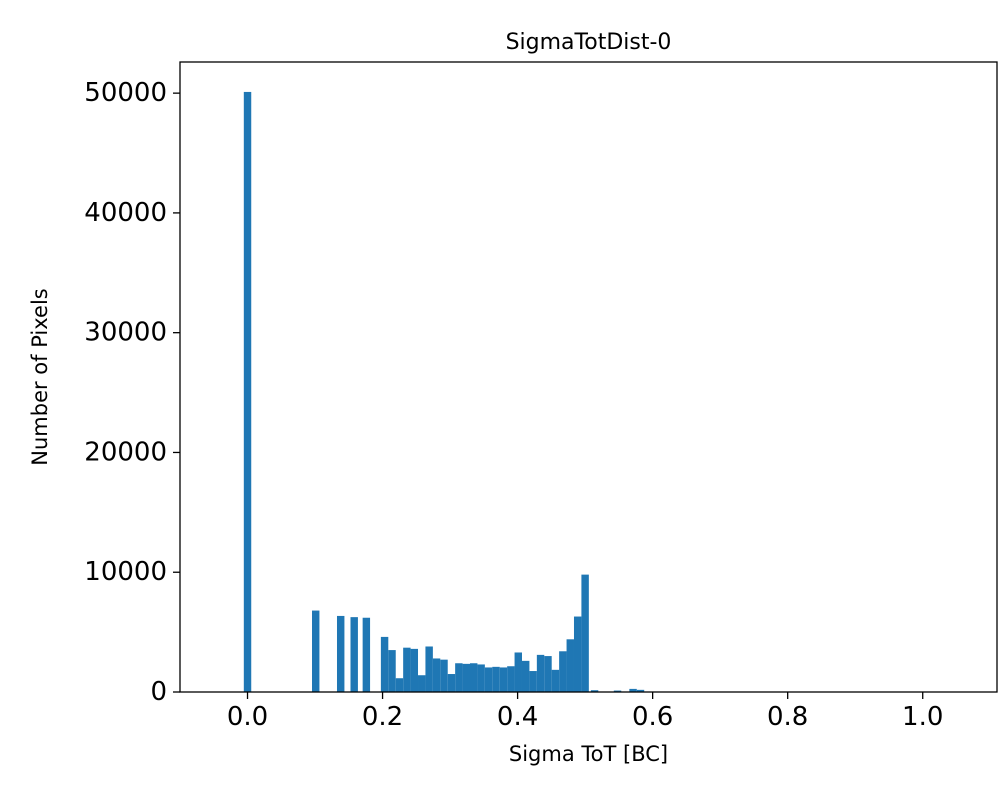  What do you see at coordinates (588, 754) in the screenshot?
I see `x-axis-label: Sigma ToT [BC]` at bounding box center [588, 754].